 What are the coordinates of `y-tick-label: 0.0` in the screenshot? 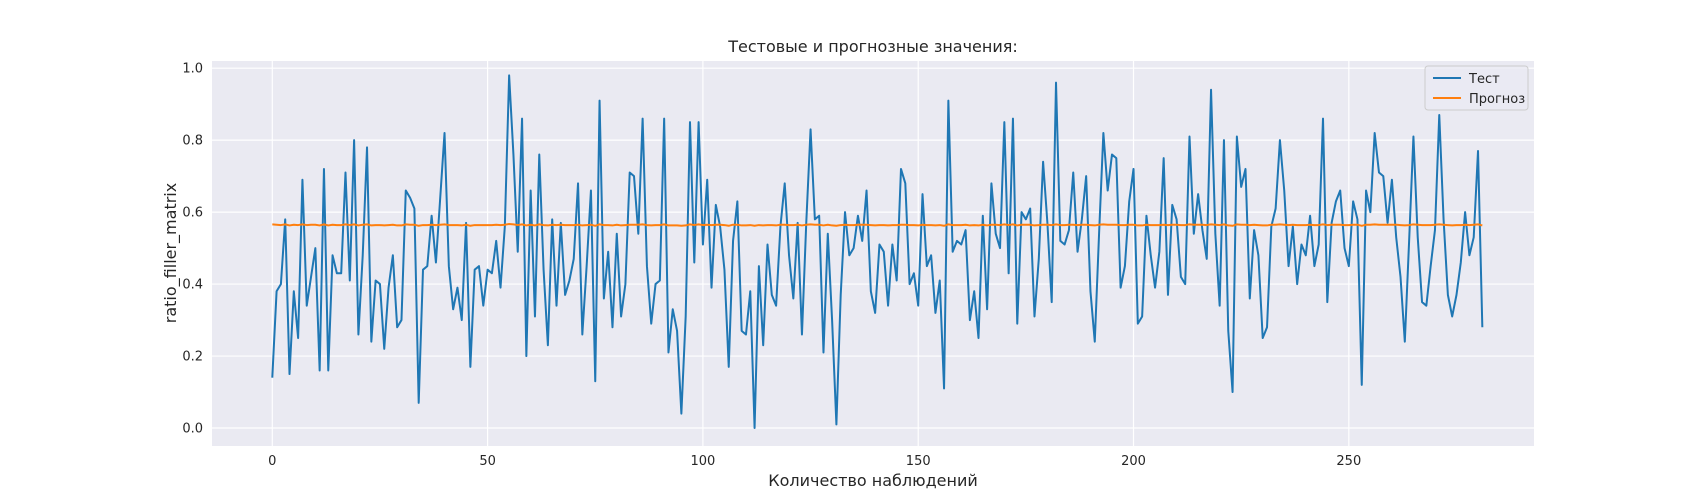 It's located at (192, 429).